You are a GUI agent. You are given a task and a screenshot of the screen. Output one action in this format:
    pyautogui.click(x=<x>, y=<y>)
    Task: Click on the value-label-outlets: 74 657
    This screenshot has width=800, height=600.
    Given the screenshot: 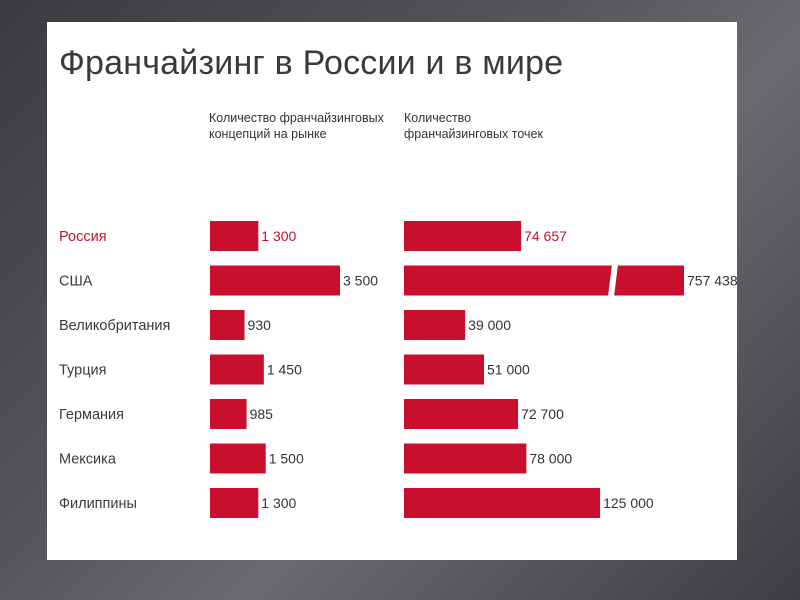 What is the action you would take?
    pyautogui.click(x=545, y=236)
    